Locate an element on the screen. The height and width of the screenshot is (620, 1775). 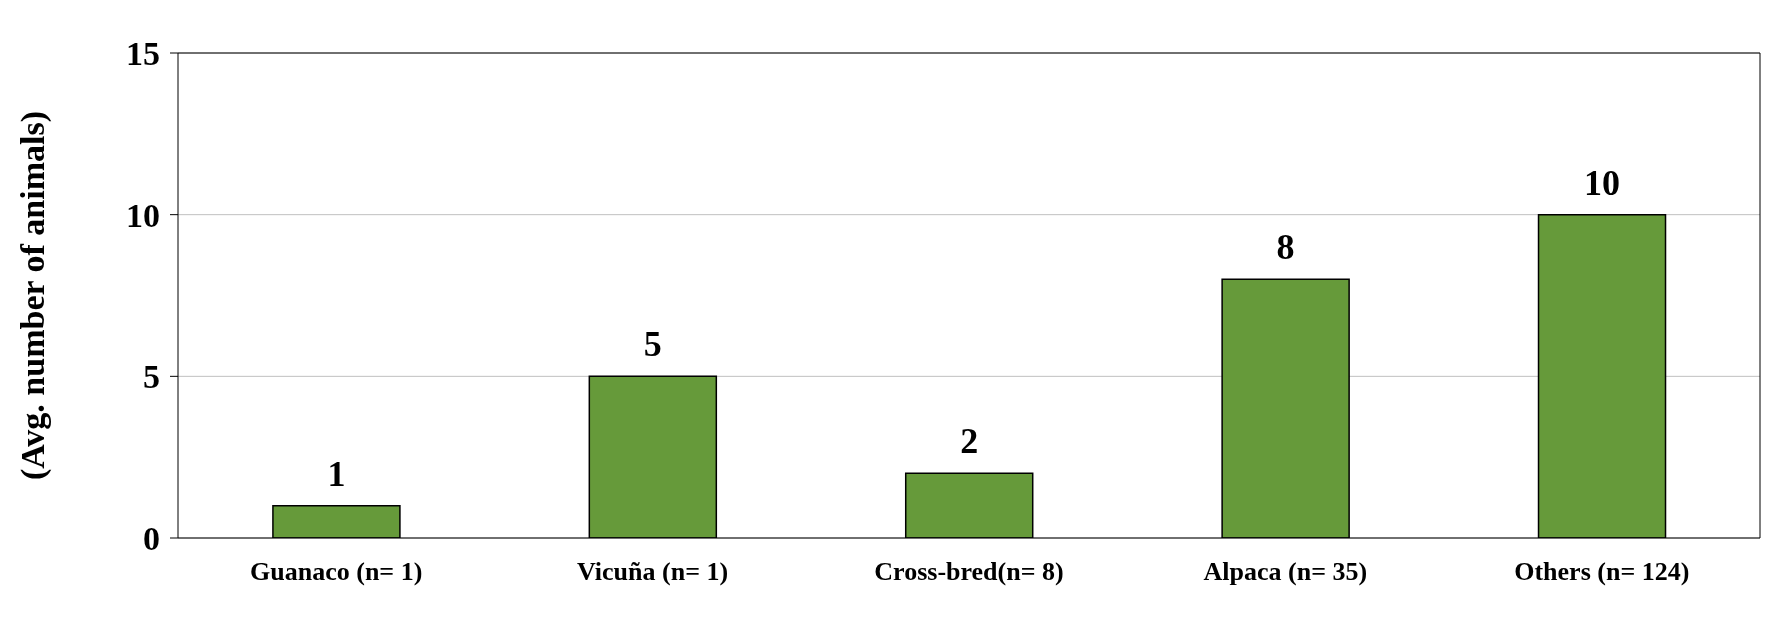
y-tick-label: 5 is located at coordinates (151, 377).